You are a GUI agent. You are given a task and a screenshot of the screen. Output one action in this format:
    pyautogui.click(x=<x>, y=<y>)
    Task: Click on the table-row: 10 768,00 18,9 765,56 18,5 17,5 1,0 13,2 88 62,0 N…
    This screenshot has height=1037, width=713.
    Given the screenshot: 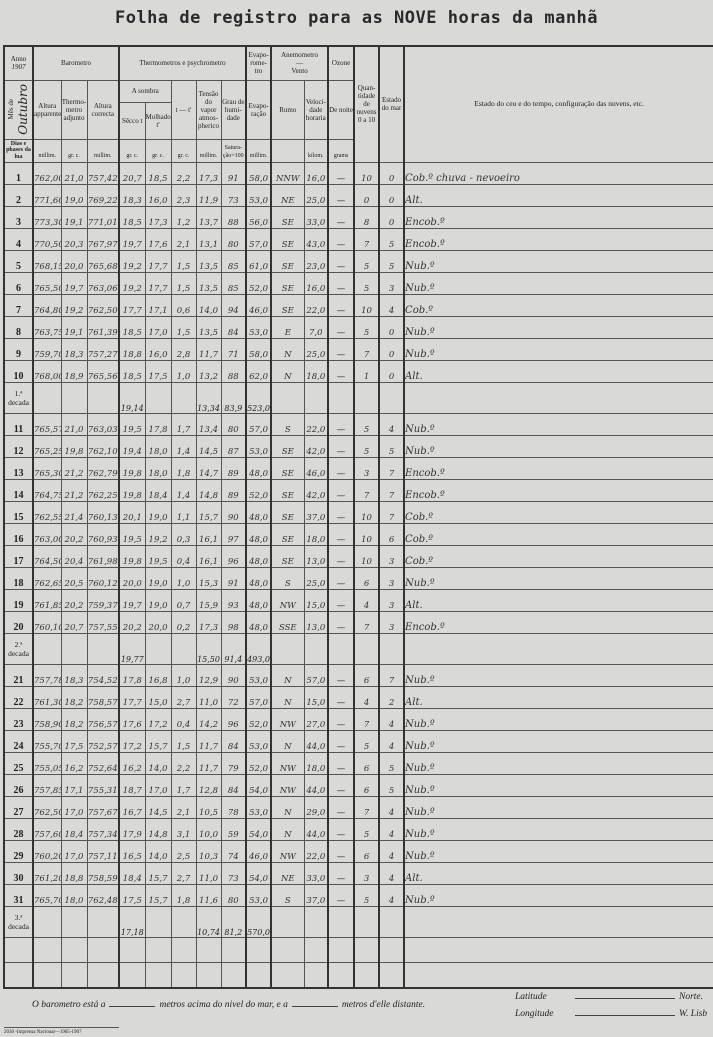 What is the action you would take?
    pyautogui.click(x=358, y=371)
    